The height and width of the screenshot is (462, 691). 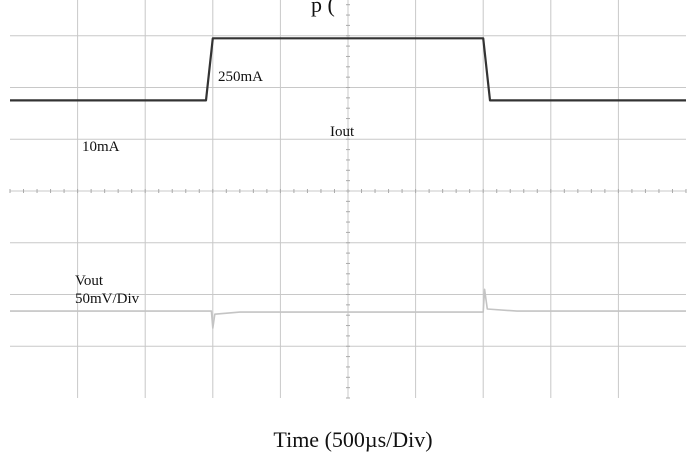 I want to click on x-axis-label: Time (500µs/Div), so click(x=352, y=439).